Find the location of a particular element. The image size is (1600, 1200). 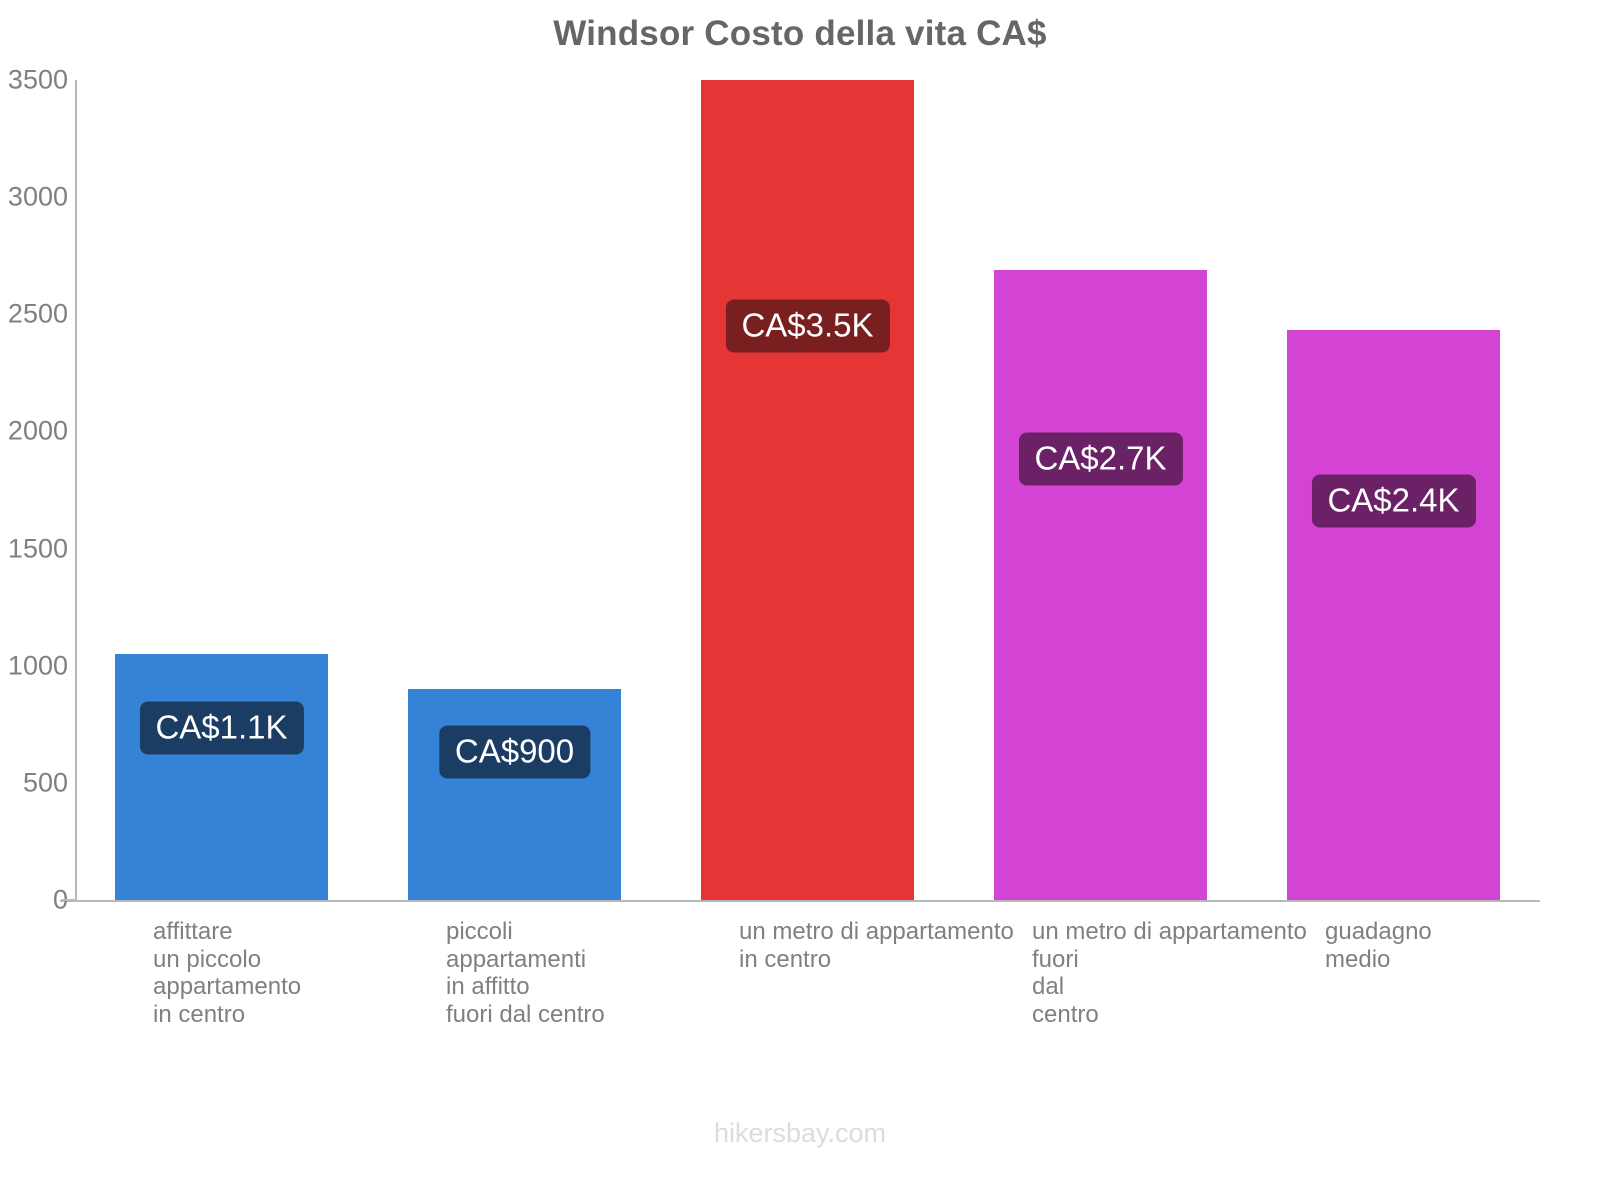

y-axis-tick-label: 0 is located at coordinates (60, 899).